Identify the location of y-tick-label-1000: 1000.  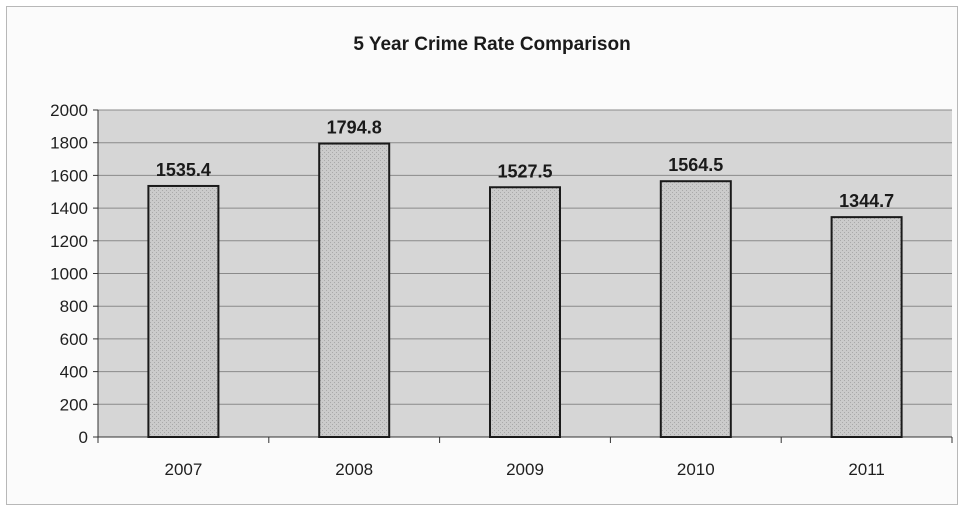
(69, 274).